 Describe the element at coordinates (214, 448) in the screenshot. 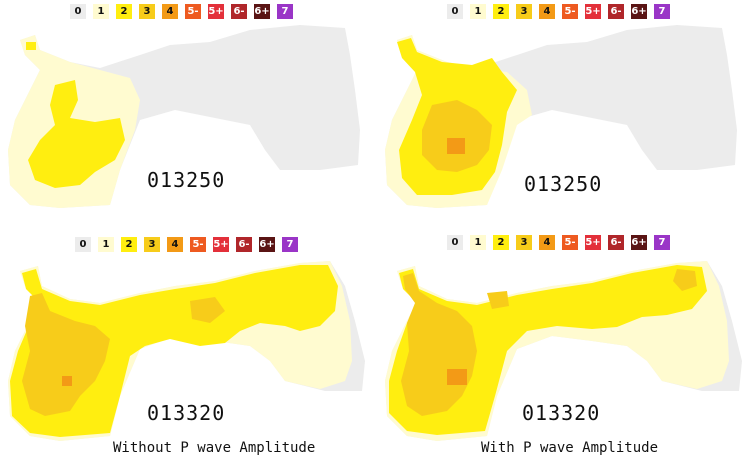

I see `caption-left: Without P wave Amplitude` at that location.